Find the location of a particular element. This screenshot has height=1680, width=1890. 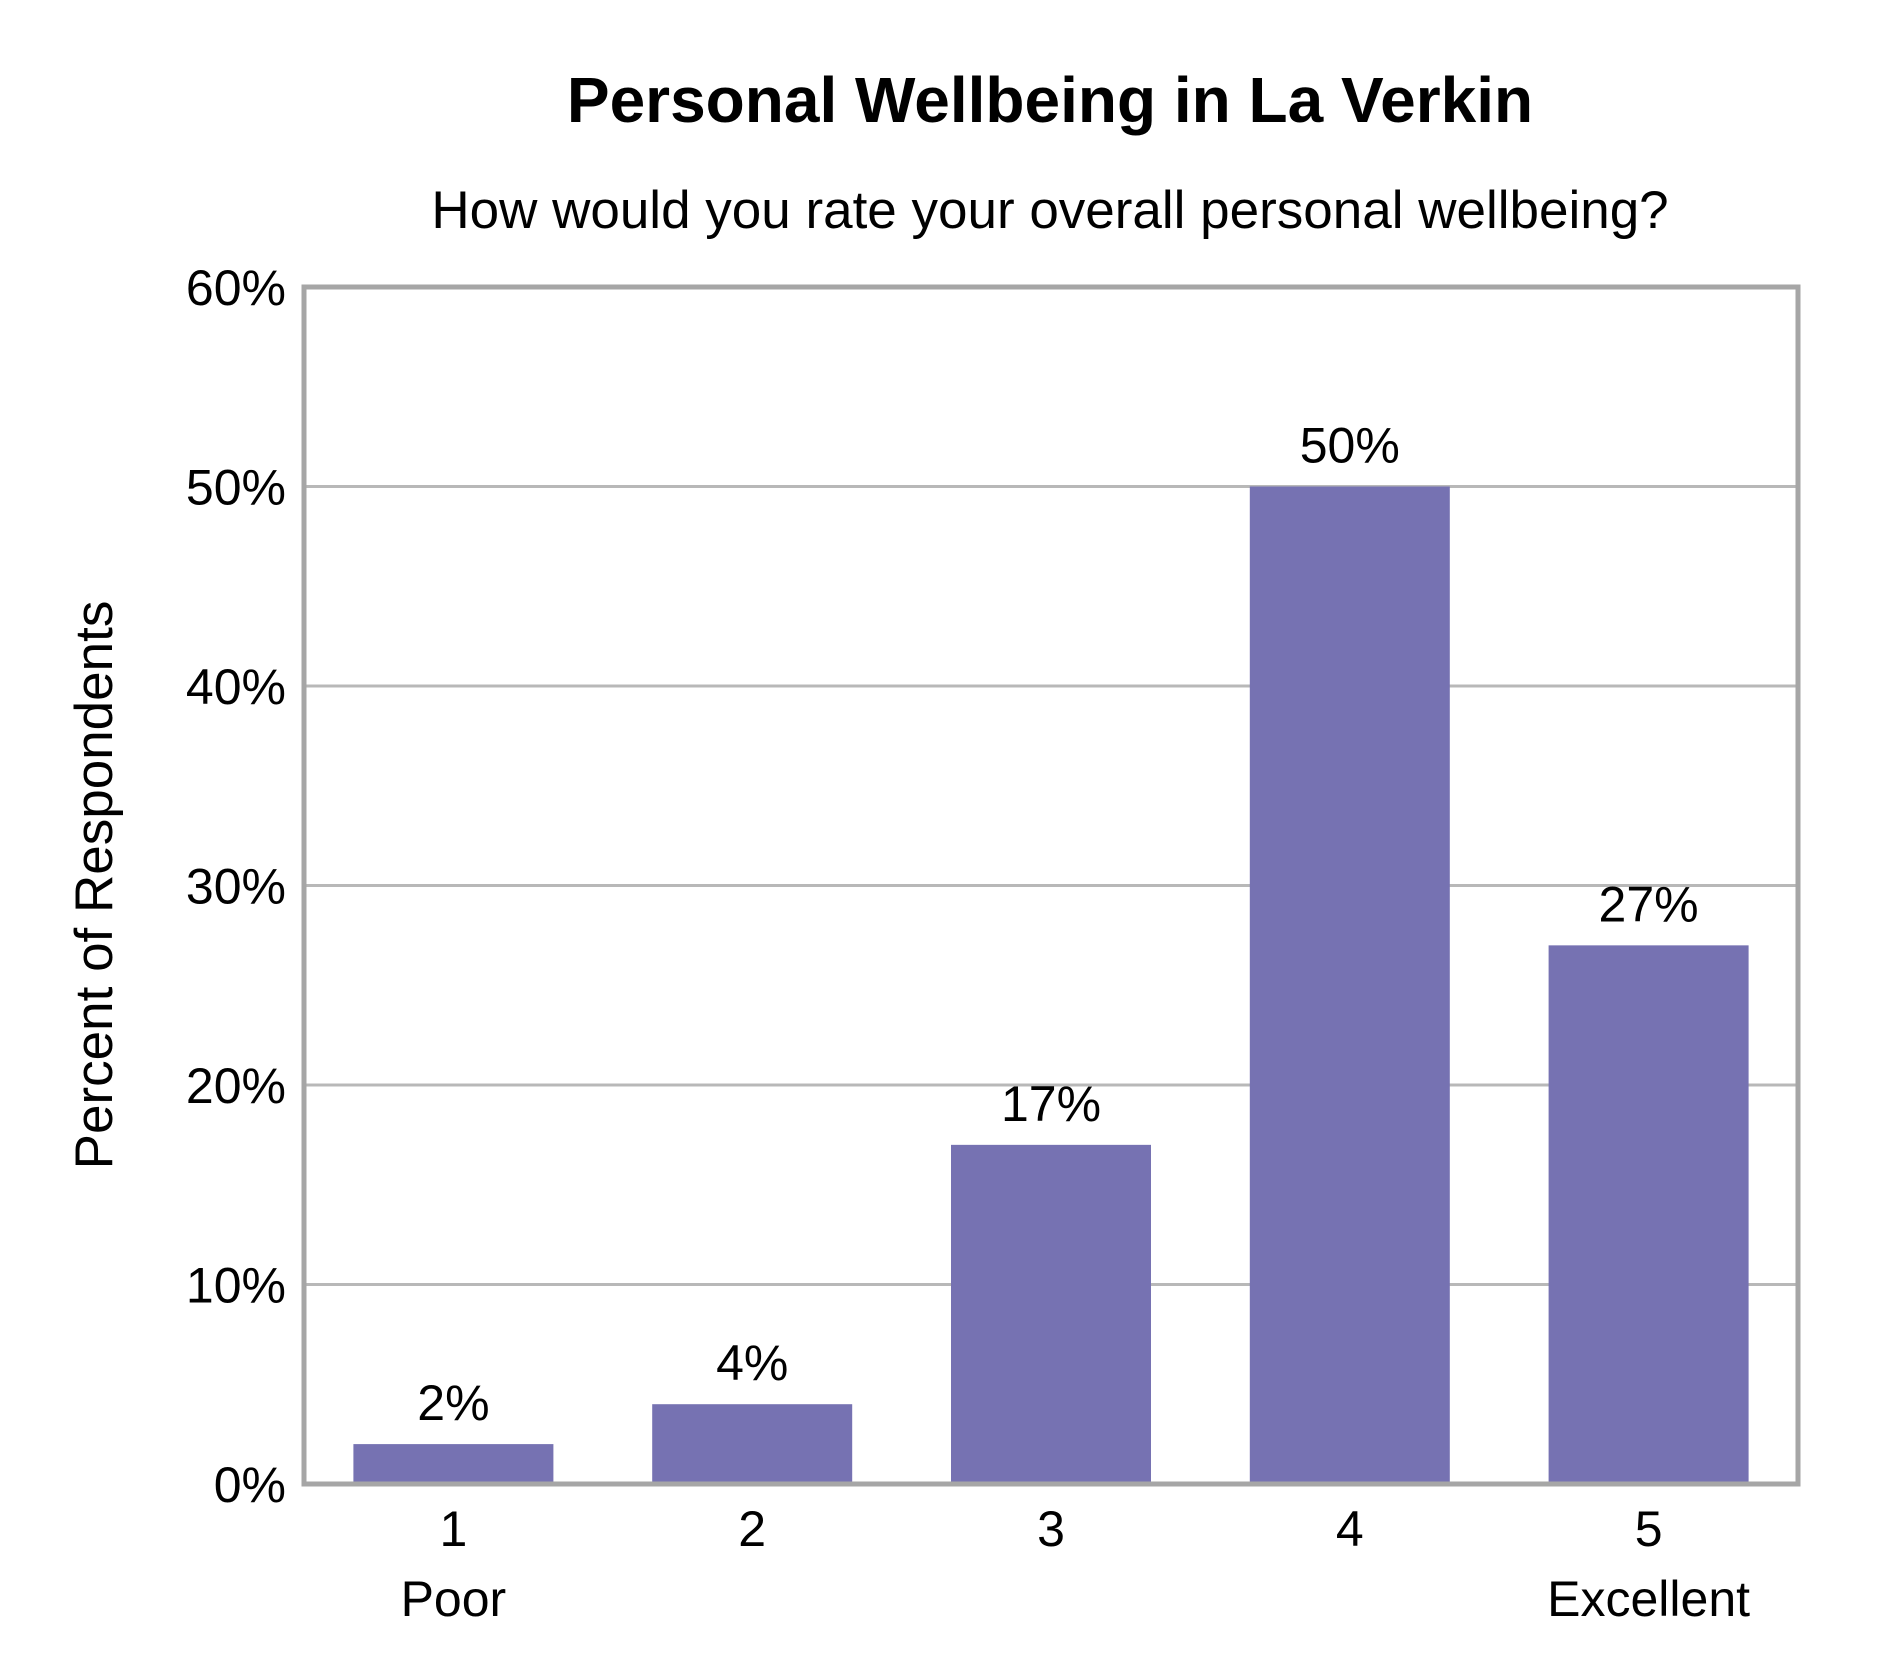

y-tick-labels: 0% 10% 20% 30% 40% 50% 60% is located at coordinates (236, 886).